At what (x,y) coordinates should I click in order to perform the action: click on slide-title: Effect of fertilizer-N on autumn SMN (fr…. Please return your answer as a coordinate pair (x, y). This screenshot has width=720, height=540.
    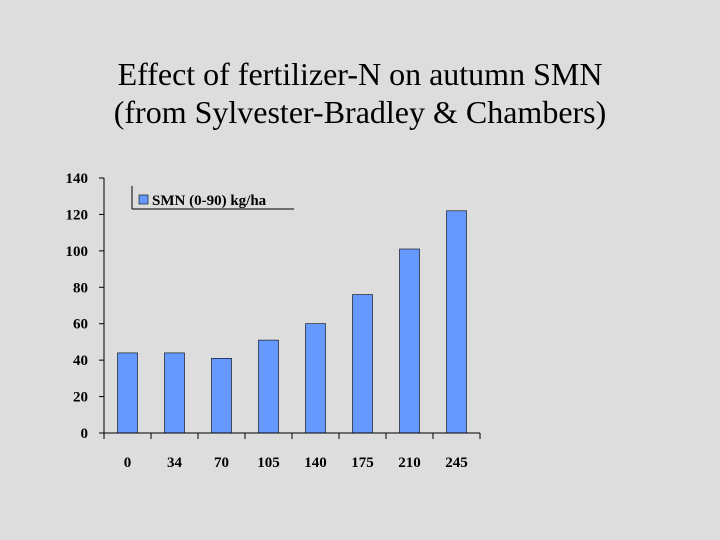
    Looking at the image, I should click on (360, 93).